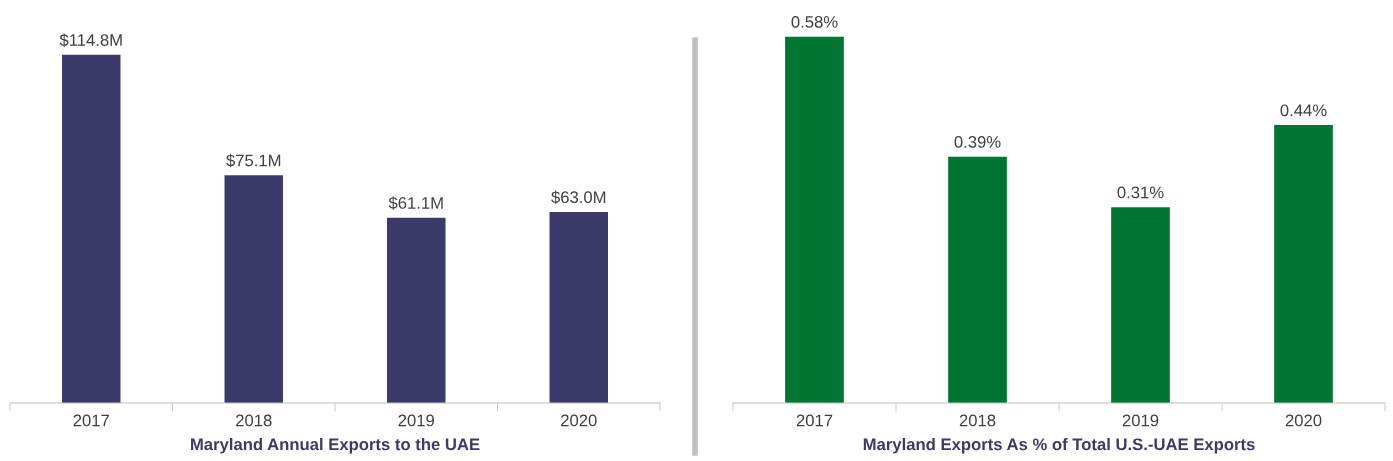 The height and width of the screenshot is (461, 1393). What do you see at coordinates (90, 40) in the screenshot?
I see `data-label: $114.8M` at bounding box center [90, 40].